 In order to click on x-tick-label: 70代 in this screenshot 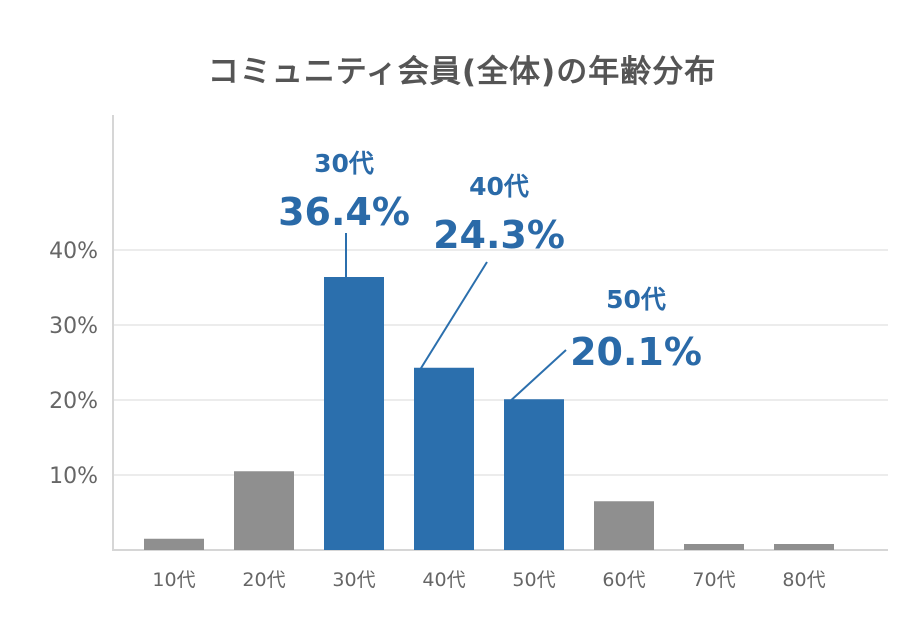, I will do `click(713, 580)`.